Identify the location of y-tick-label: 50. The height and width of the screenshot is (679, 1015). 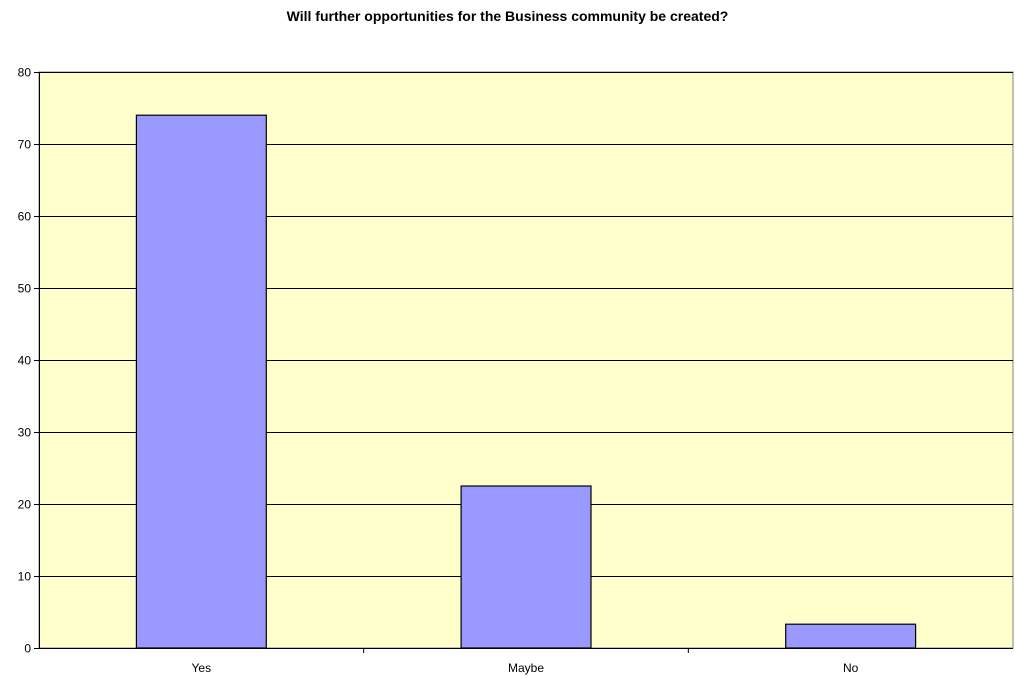
(25, 289).